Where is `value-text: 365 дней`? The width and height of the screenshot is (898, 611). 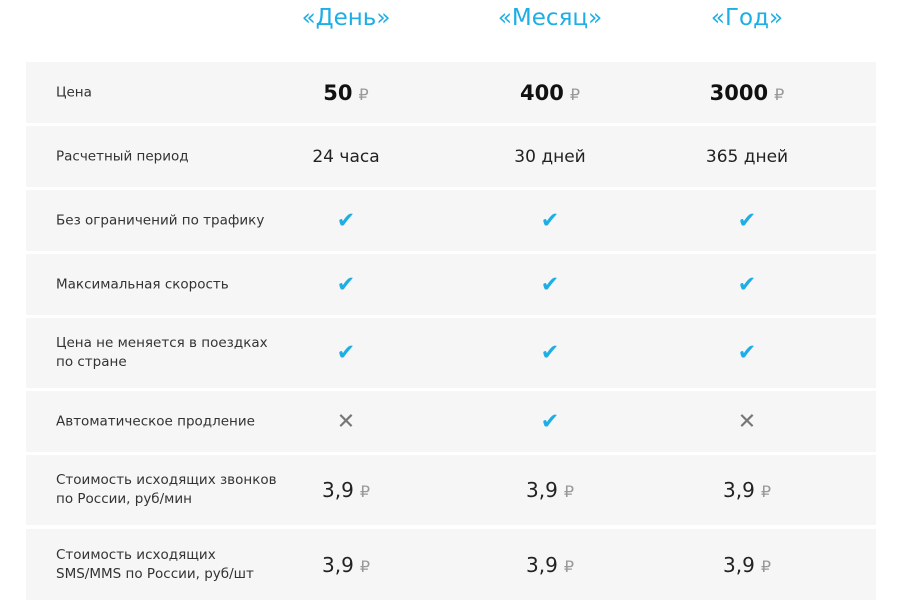 value-text: 365 дней is located at coordinates (747, 156).